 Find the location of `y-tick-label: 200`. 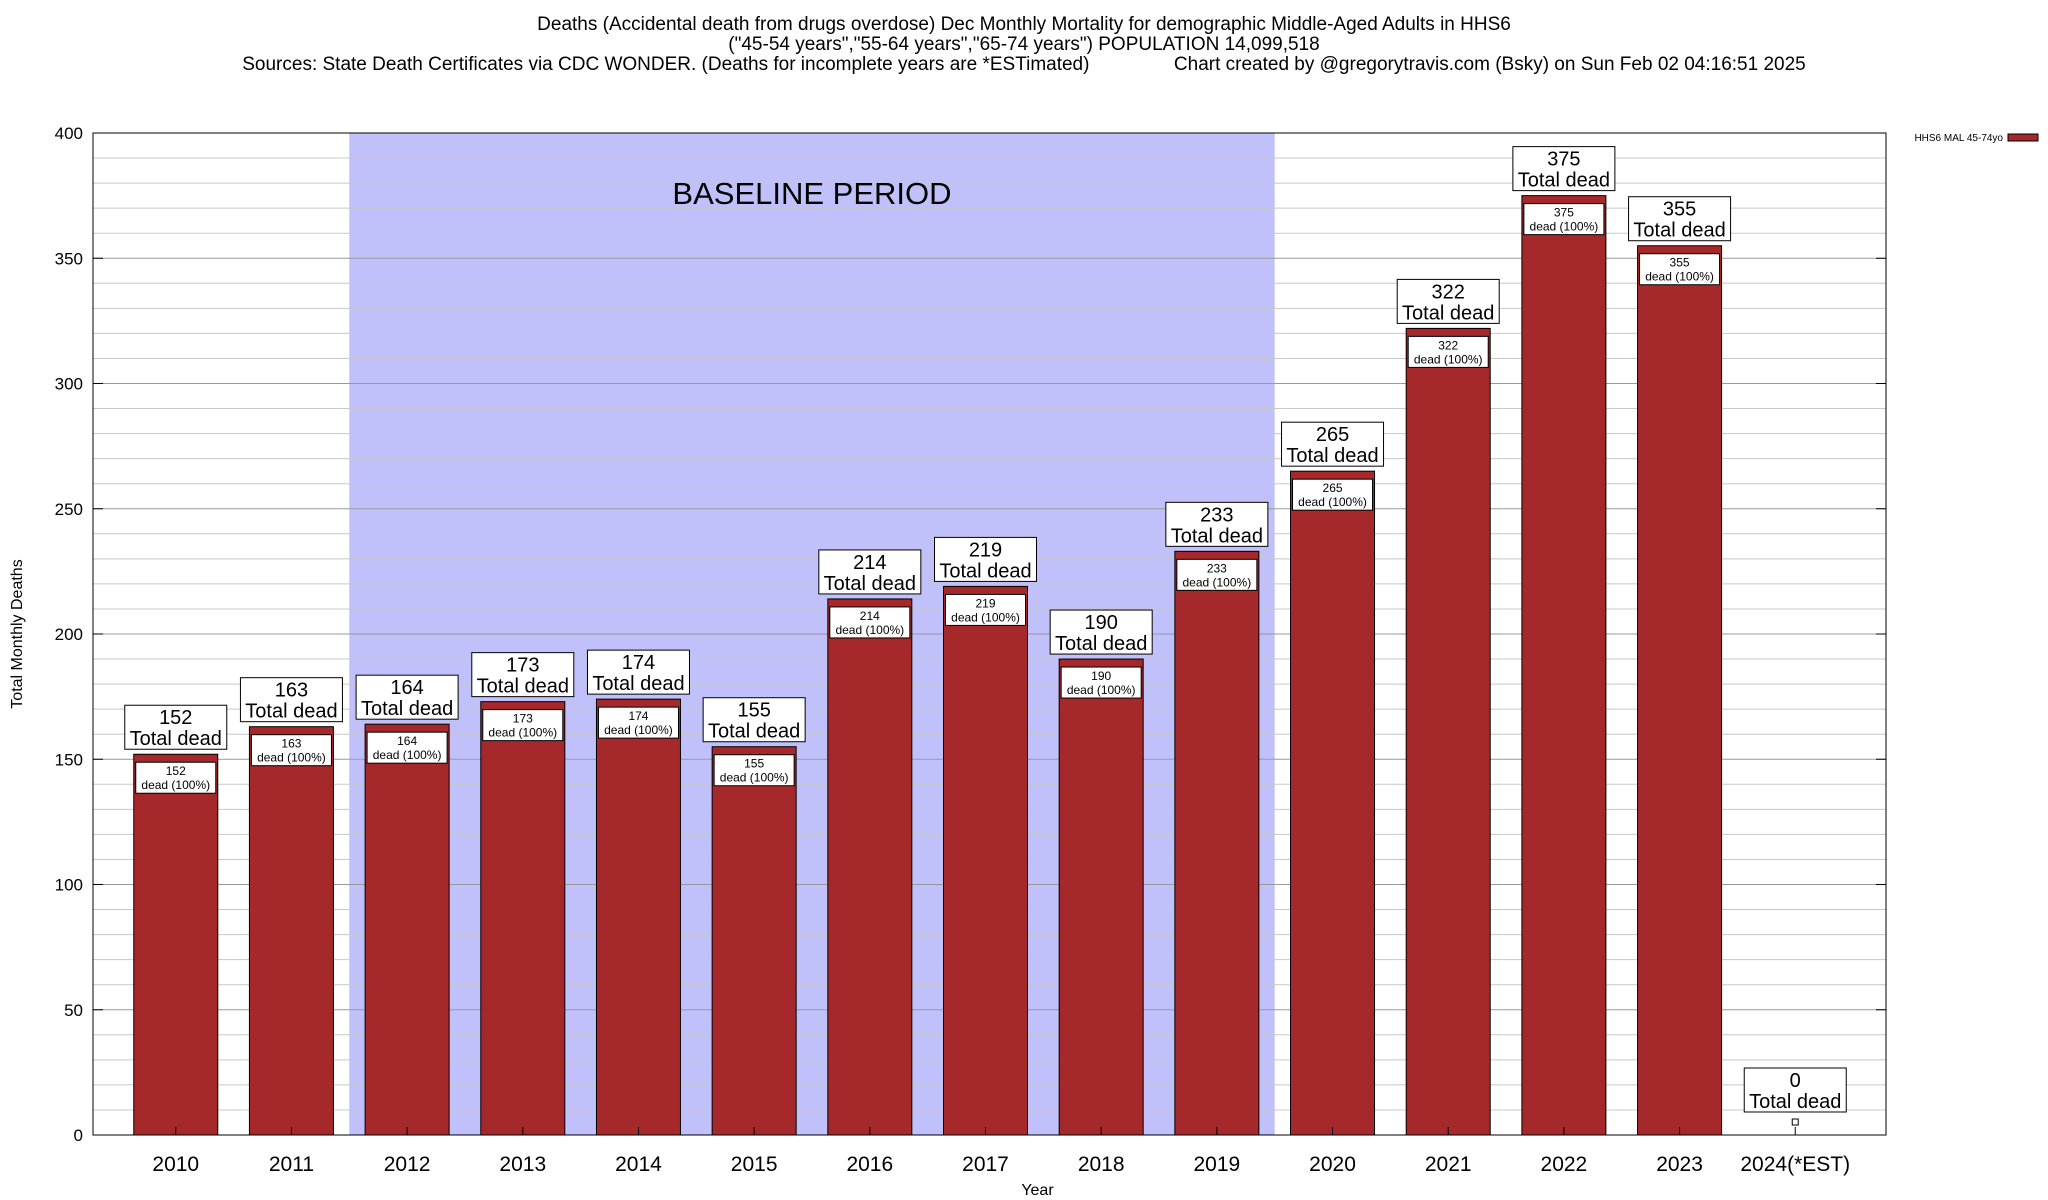

y-tick-label: 200 is located at coordinates (69, 634).